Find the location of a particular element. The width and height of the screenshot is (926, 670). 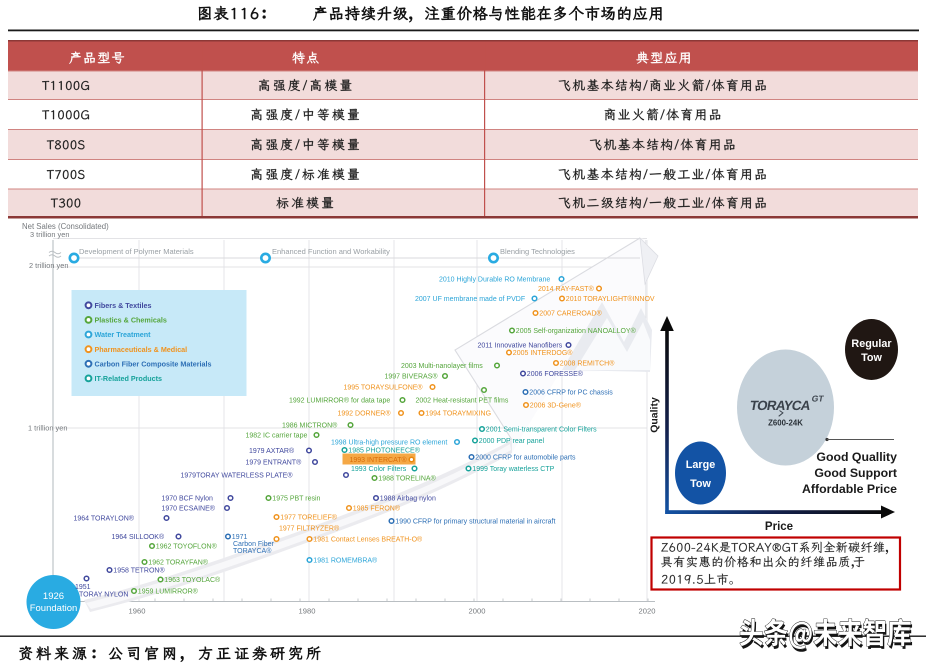

svg-text: TORAYCA® is located at coordinates (252, 551).